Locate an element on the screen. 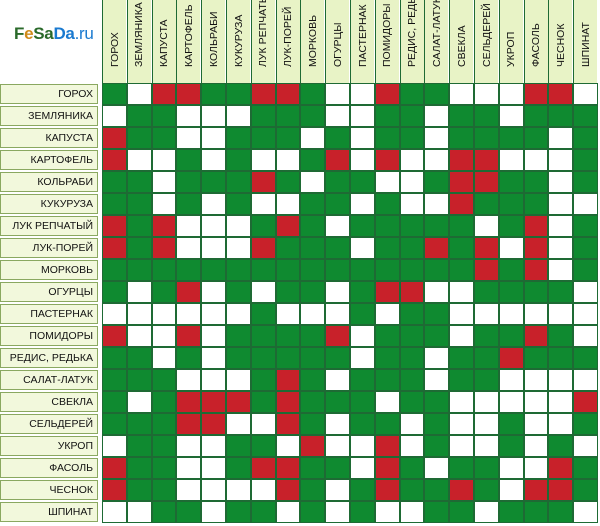 The height and width of the screenshot is (526, 600). column-header: ЗЕМЛЯНИКА is located at coordinates (138, 41).